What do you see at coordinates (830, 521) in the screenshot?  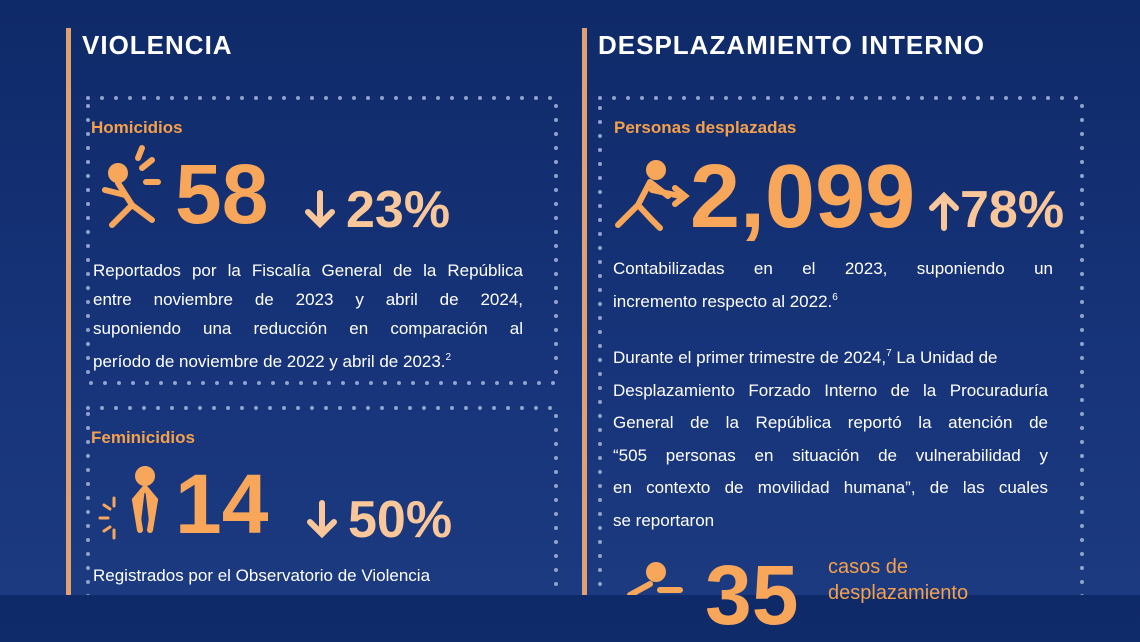 I see `text-line: se reportaron` at bounding box center [830, 521].